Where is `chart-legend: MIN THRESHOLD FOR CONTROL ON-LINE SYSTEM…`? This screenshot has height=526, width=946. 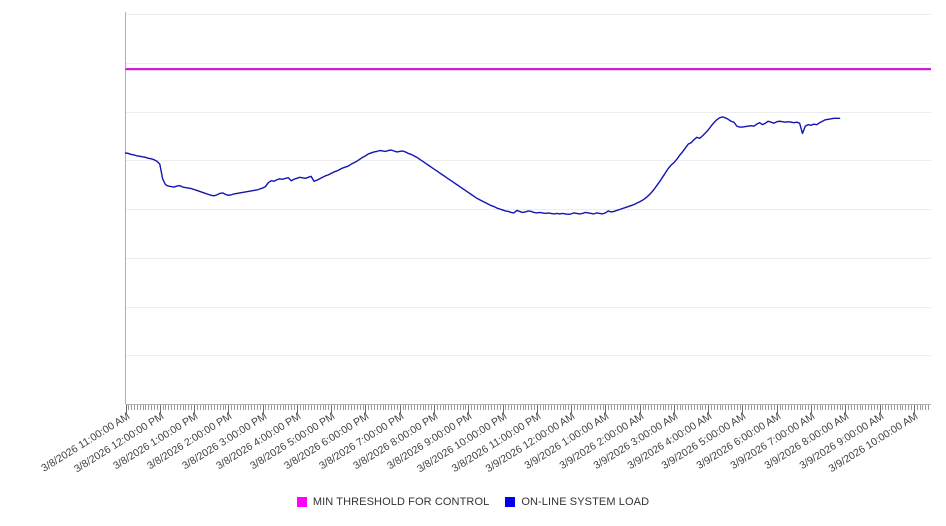 chart-legend: MIN THRESHOLD FOR CONTROL ON-LINE SYSTEM… is located at coordinates (473, 502).